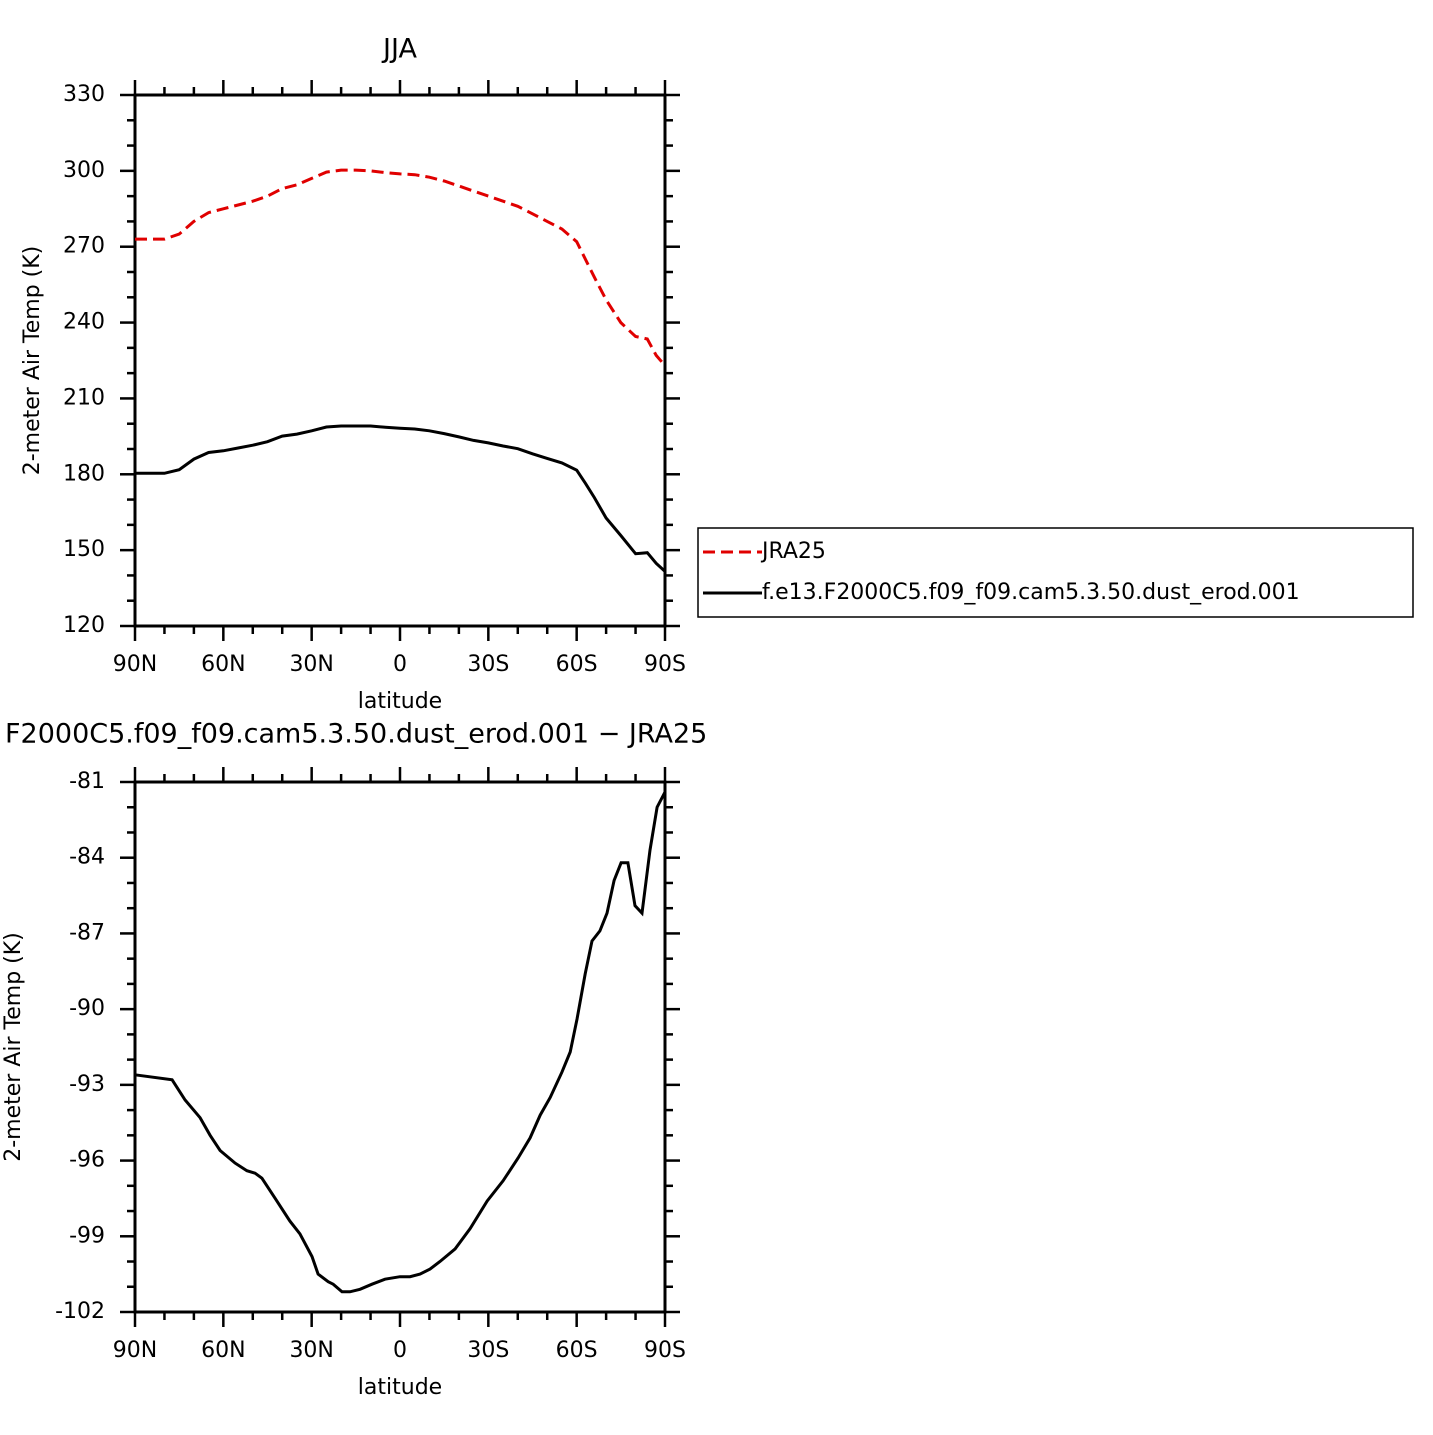 This screenshot has height=1435, width=1433. I want to click on chart-title: JJA, so click(399, 49).